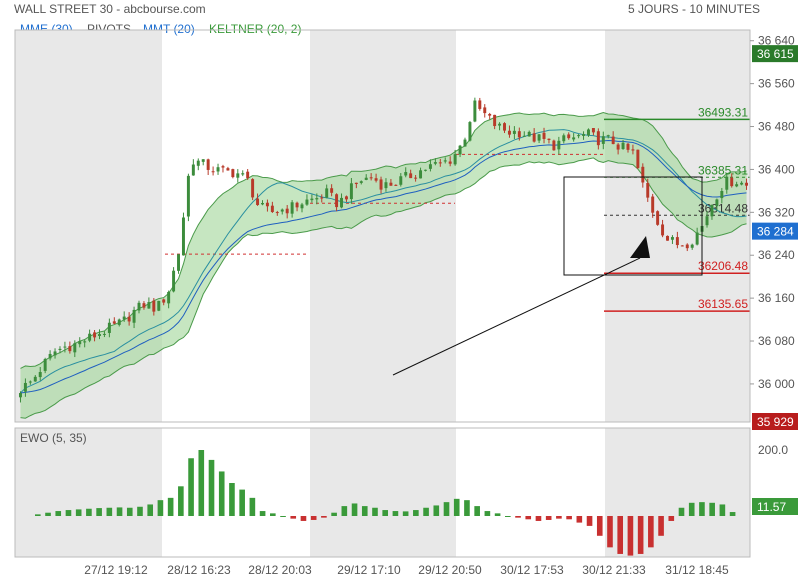 The height and width of the screenshot is (580, 800). I want to click on annotation-box, so click(633, 226).